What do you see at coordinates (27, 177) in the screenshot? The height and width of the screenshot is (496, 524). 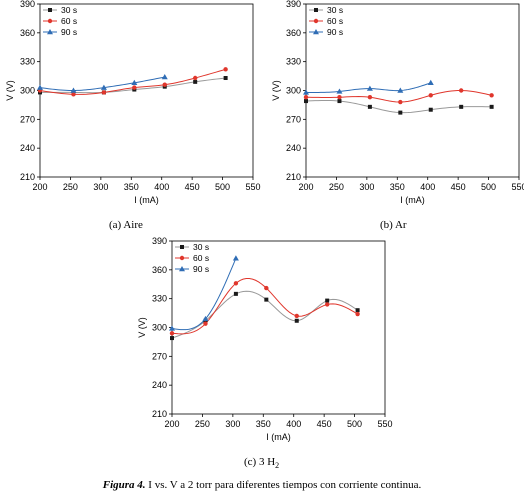 I see `chart1-y-tick-label: 210` at bounding box center [27, 177].